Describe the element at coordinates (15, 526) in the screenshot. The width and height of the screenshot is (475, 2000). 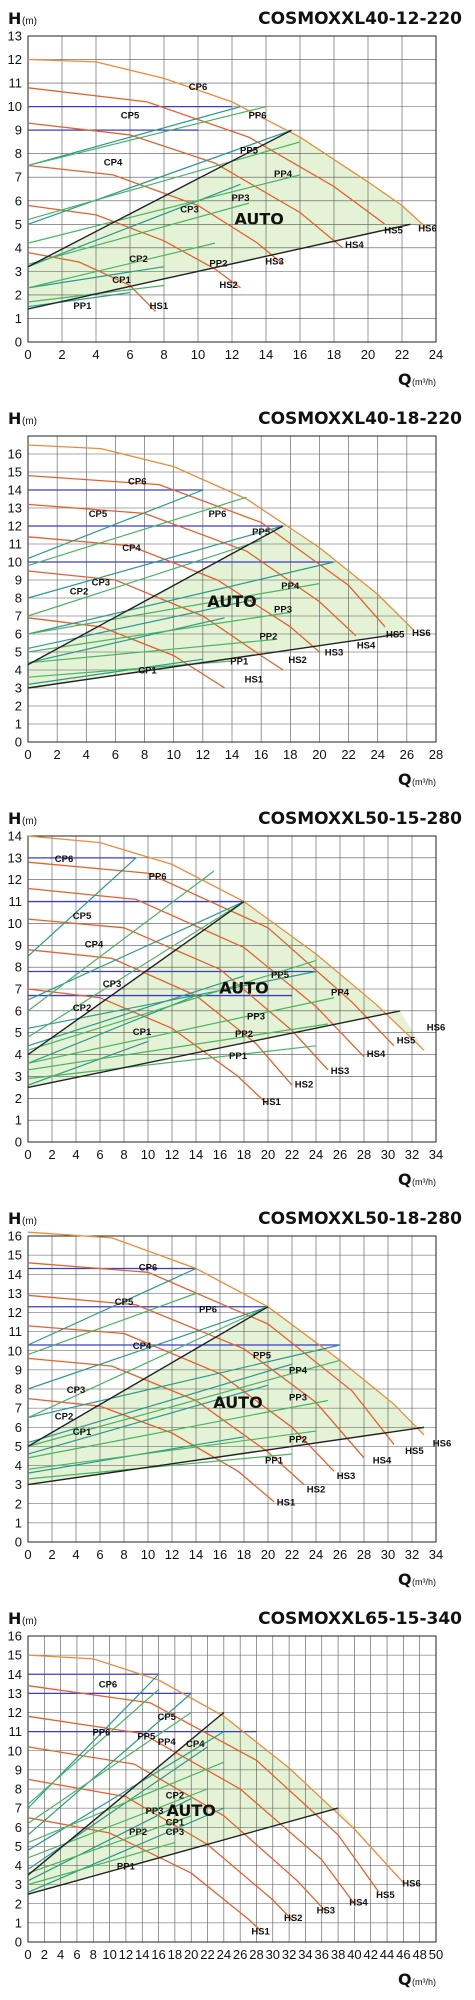
I see `y-tick-label: 12` at that location.